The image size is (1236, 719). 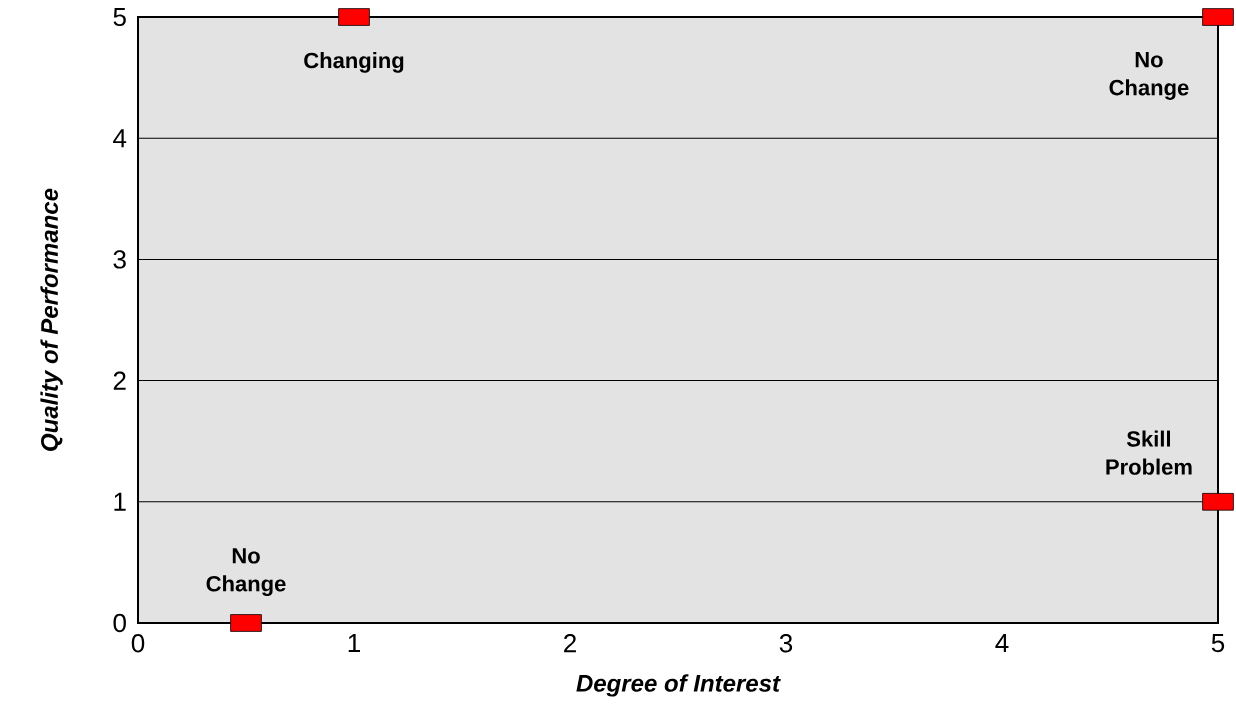 What do you see at coordinates (354, 62) in the screenshot?
I see `annotation: Changing` at bounding box center [354, 62].